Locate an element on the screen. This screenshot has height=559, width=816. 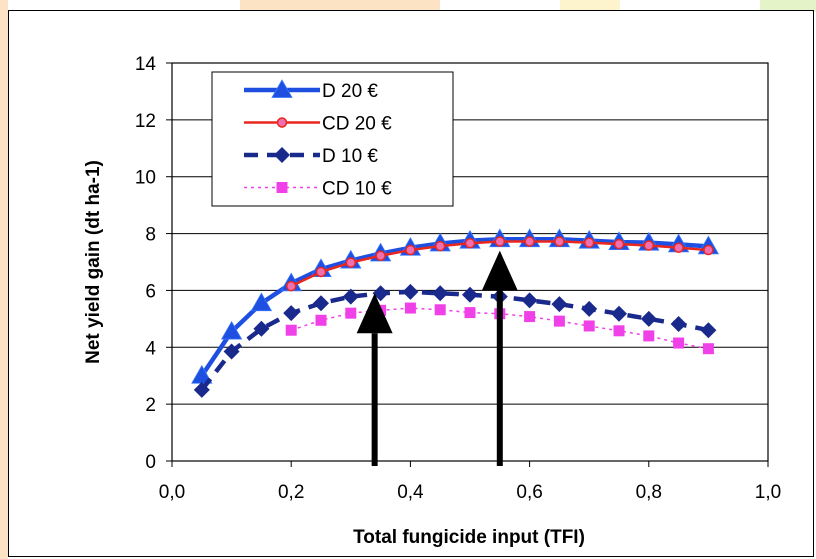
x-tick-label: 0,2 is located at coordinates (291, 492).